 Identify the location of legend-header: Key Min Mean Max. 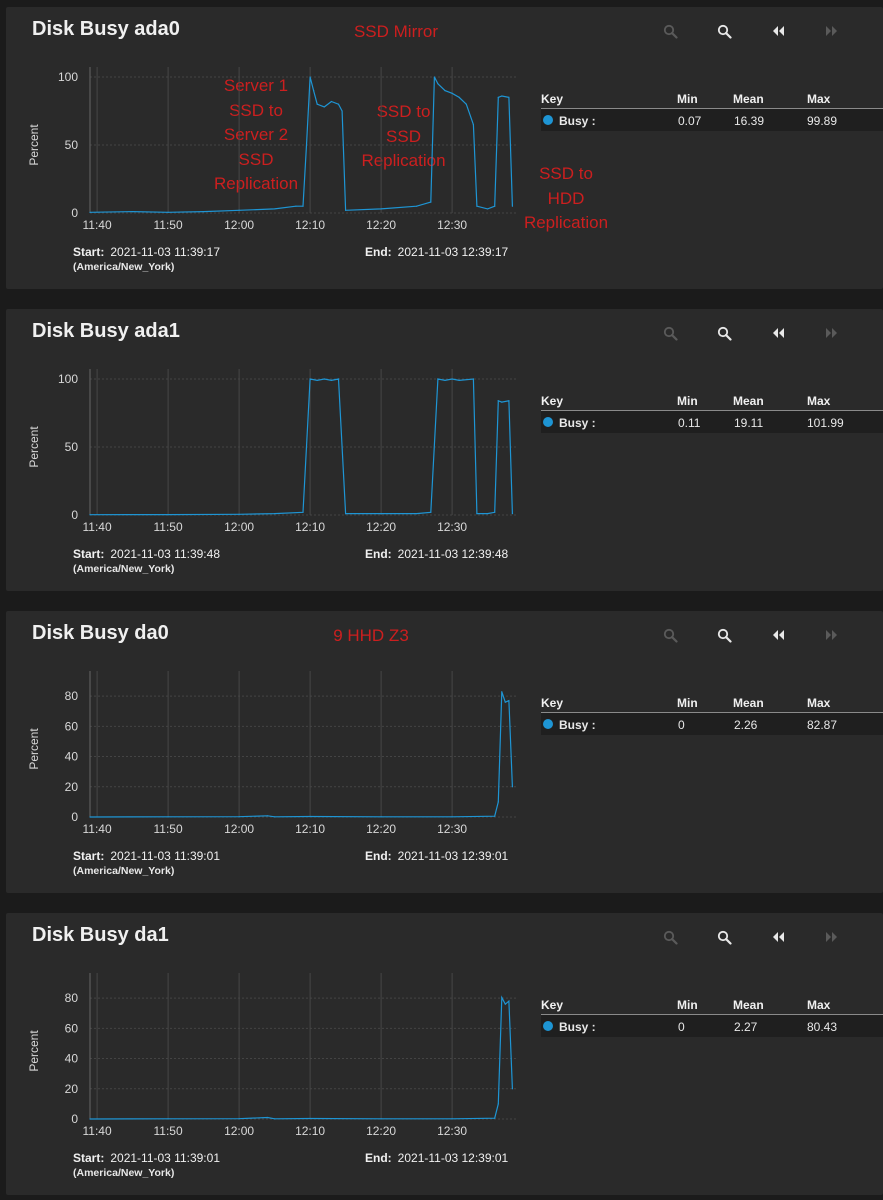
(712, 1005).